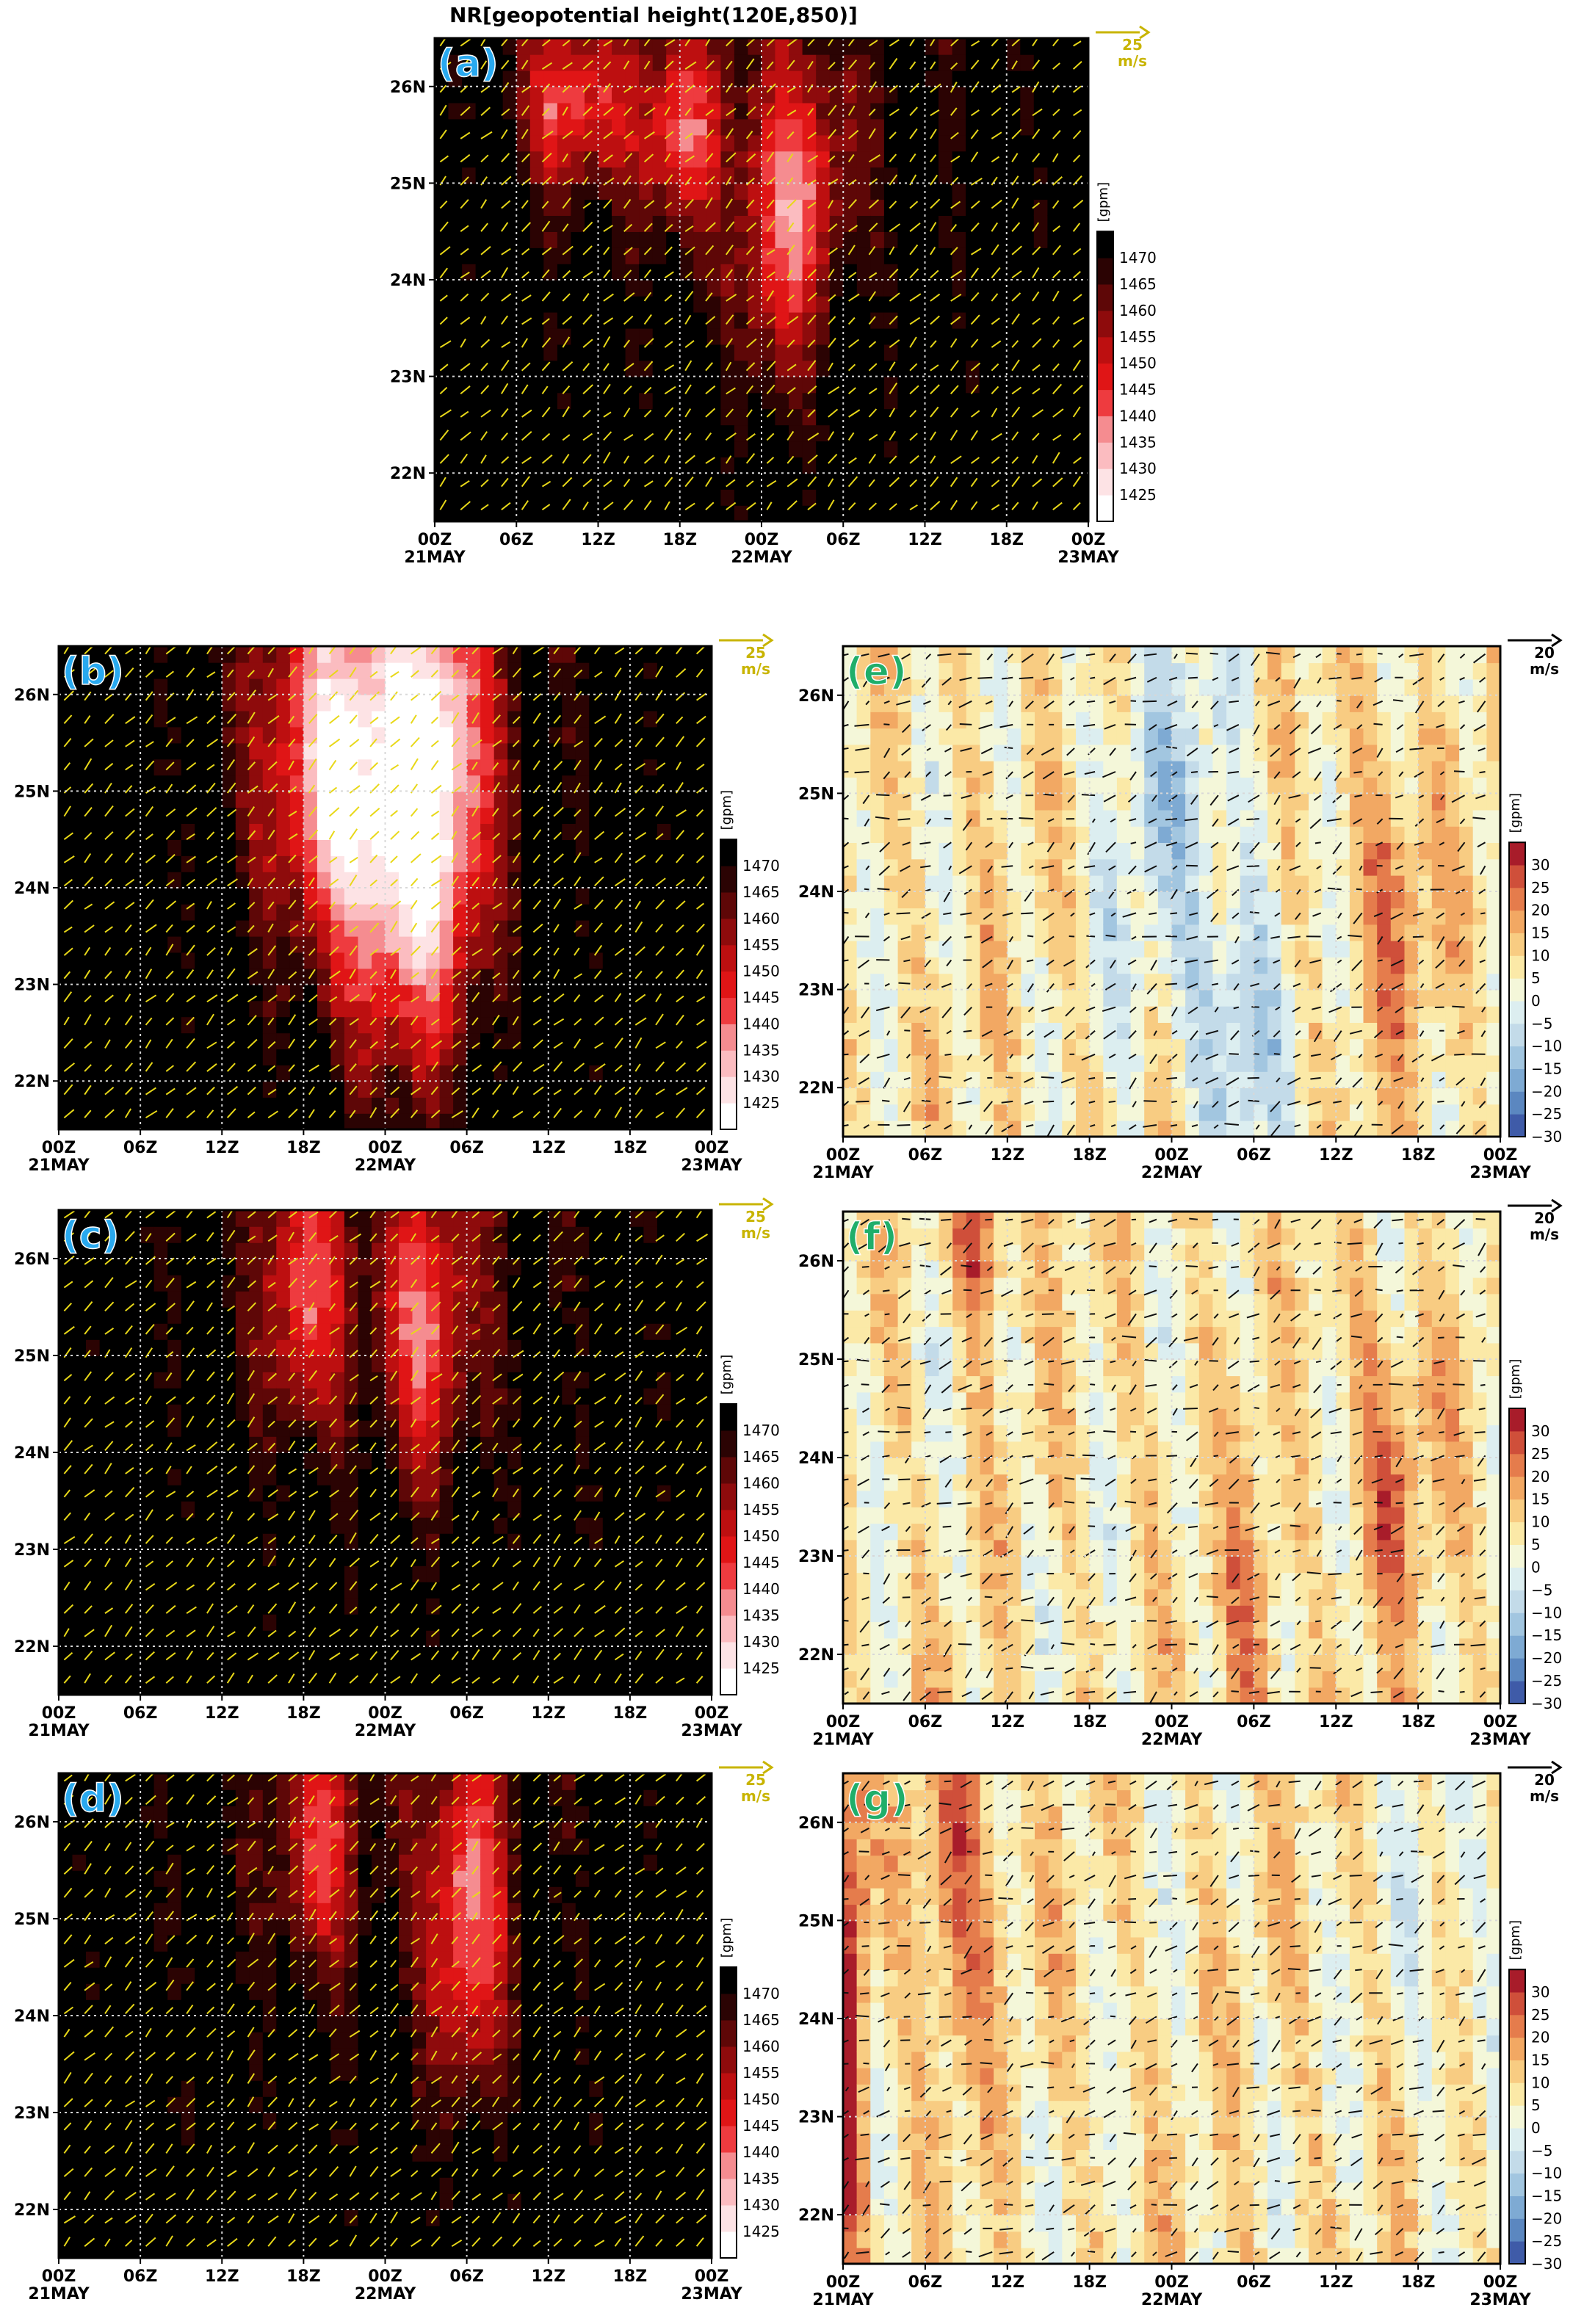 The height and width of the screenshot is (2324, 1584). I want to click on x-tick-label: 00Z, so click(385, 1148).